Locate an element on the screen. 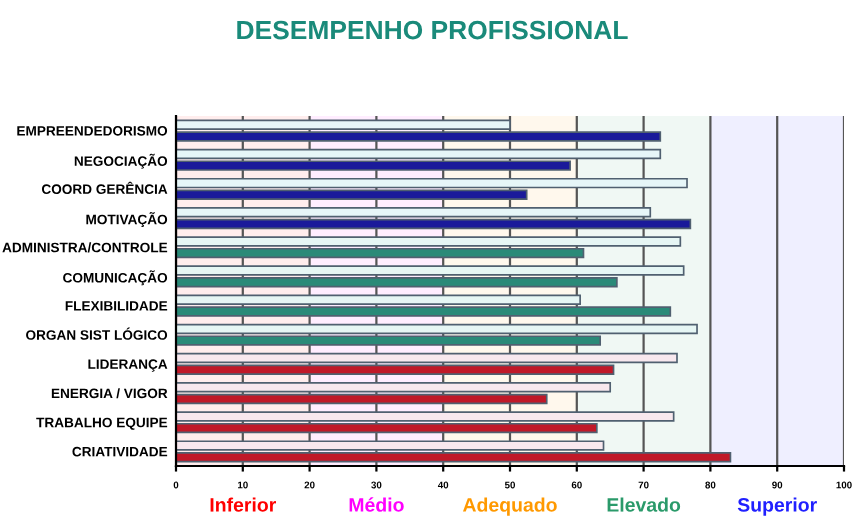 The image size is (864, 522). band-label: Elevado is located at coordinates (644, 504).